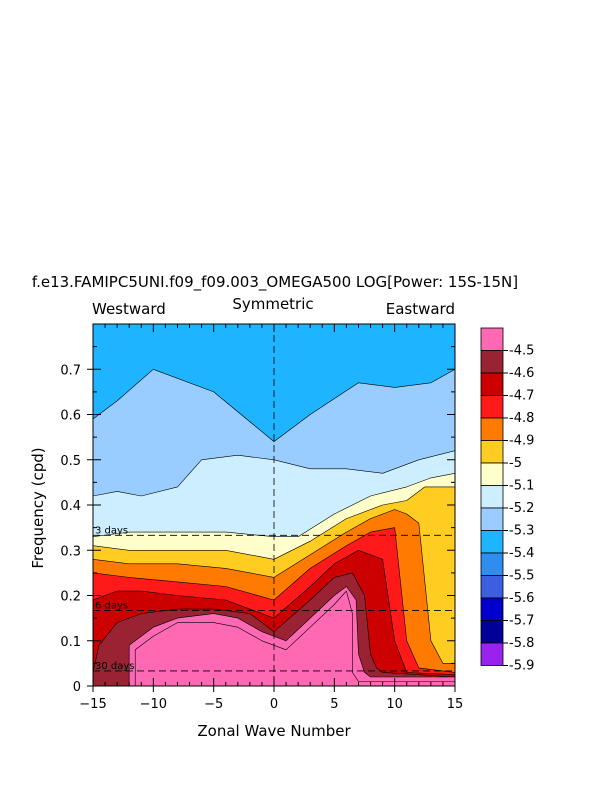 The height and width of the screenshot is (787, 607). I want to click on period-label-0: 3 days, so click(111, 530).